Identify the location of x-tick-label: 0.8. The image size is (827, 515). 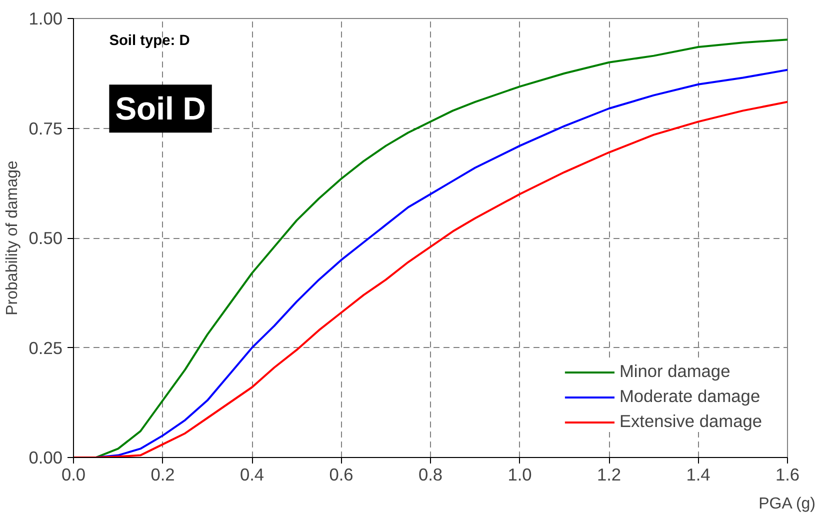
(430, 474).